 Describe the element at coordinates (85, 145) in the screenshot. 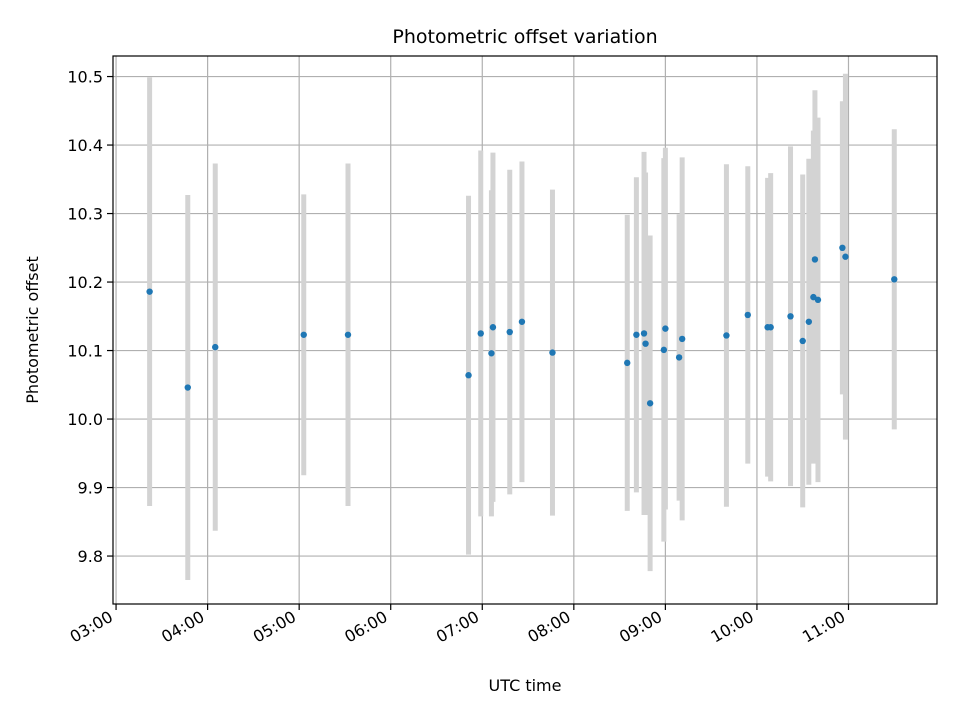

I see `y-tick-label: 10.4` at that location.